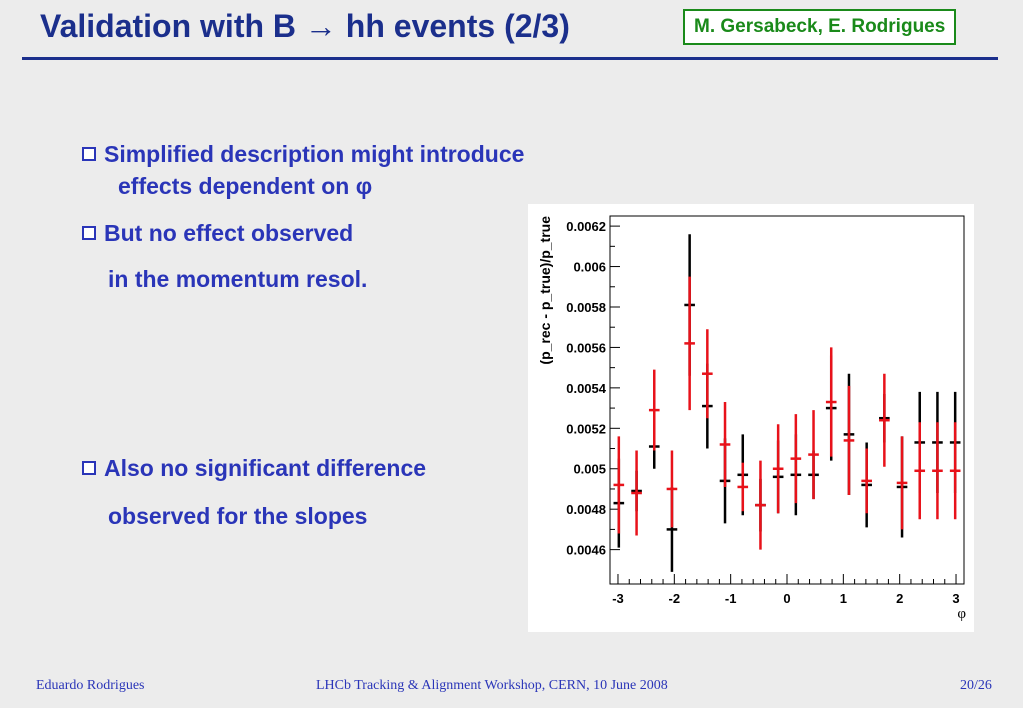 Image resolution: width=1023 pixels, height=708 pixels. Describe the element at coordinates (238, 516) in the screenshot. I see `bullet-3-line2: observed for the slopes` at that location.